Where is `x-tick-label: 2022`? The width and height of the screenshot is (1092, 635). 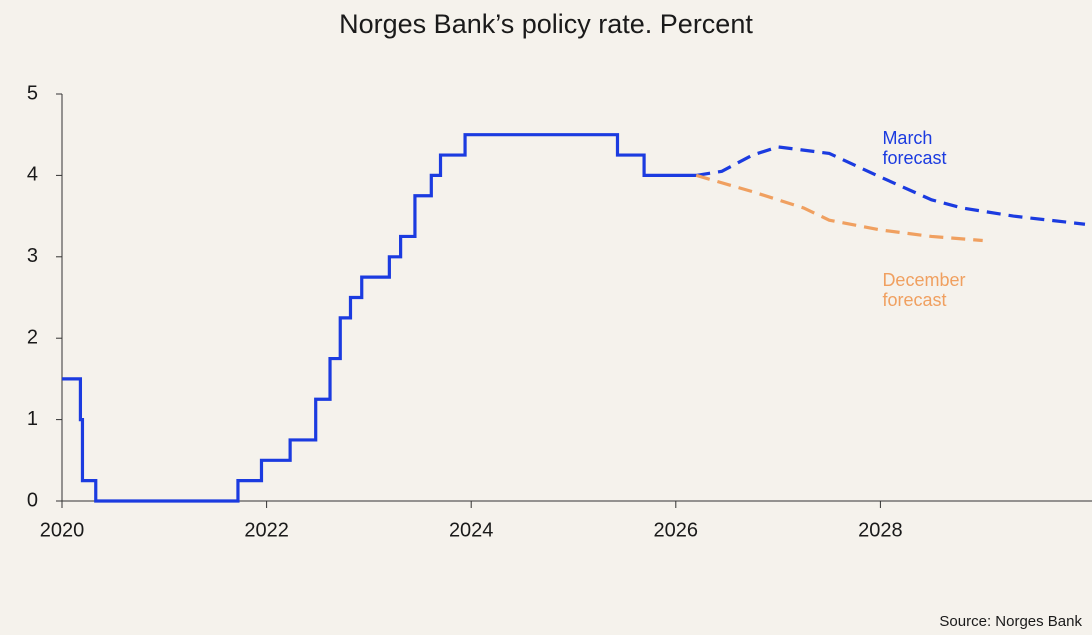 x-tick-label: 2022 is located at coordinates (266, 530).